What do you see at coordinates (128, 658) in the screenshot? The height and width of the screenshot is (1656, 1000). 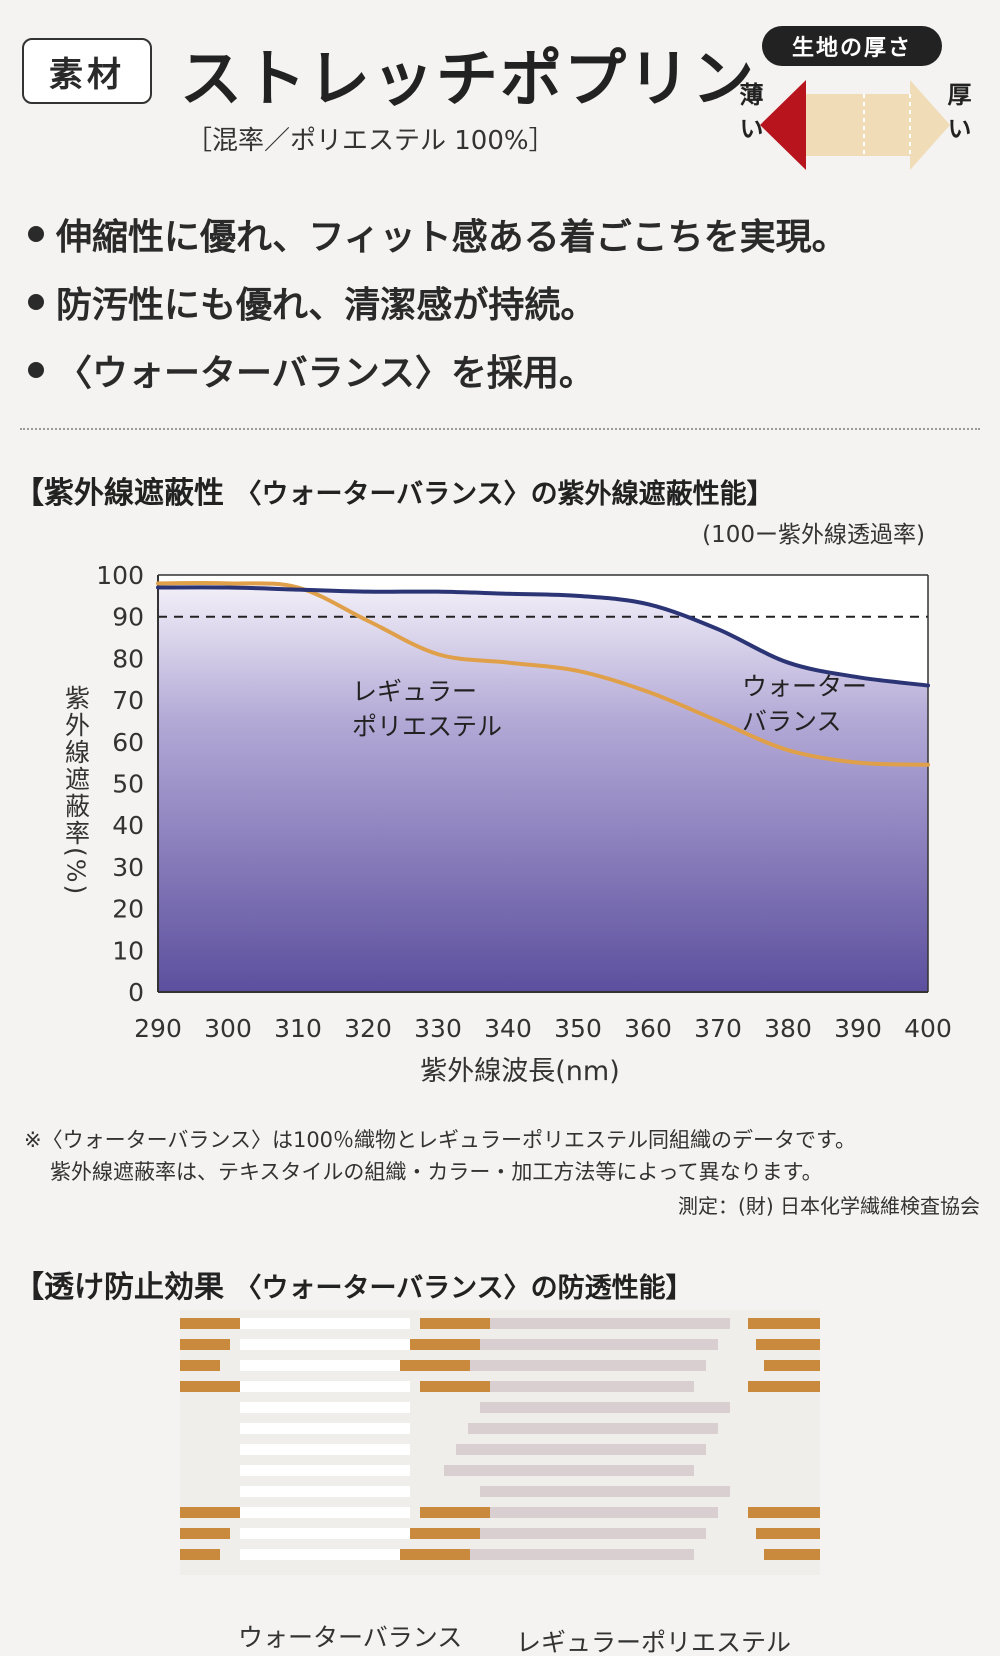 I see `y-tick-label: 80` at bounding box center [128, 658].